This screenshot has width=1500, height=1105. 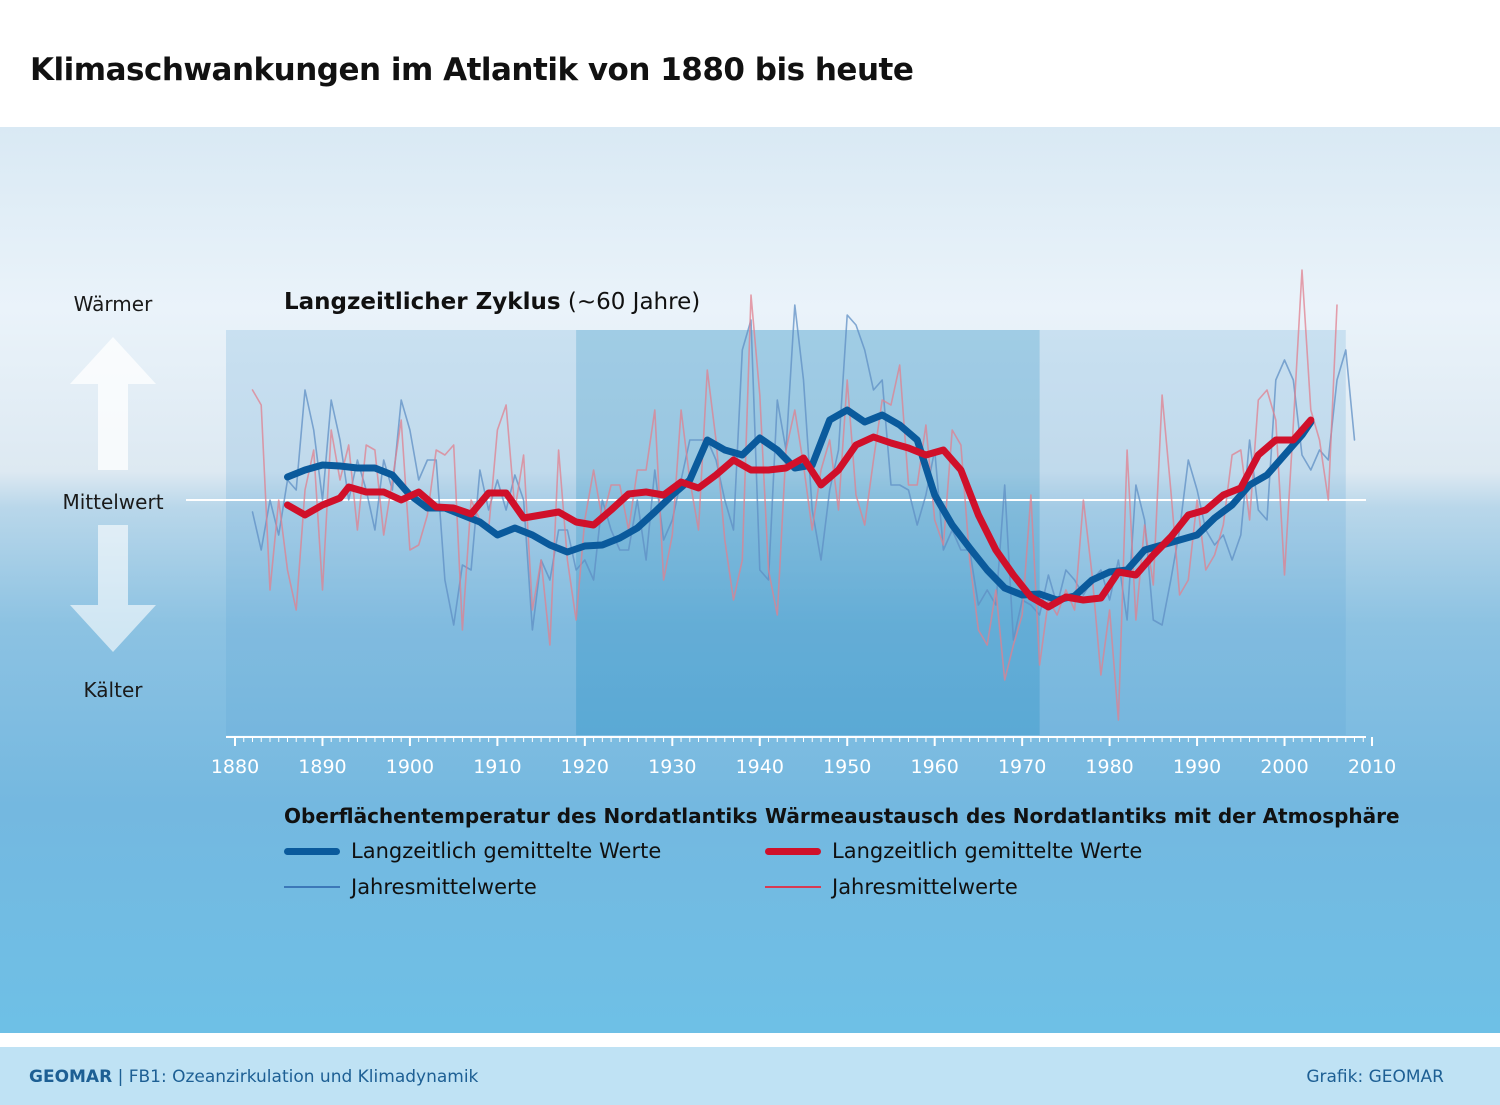 I want to click on chart-title-sub: (~60 Jahre), so click(x=634, y=302).